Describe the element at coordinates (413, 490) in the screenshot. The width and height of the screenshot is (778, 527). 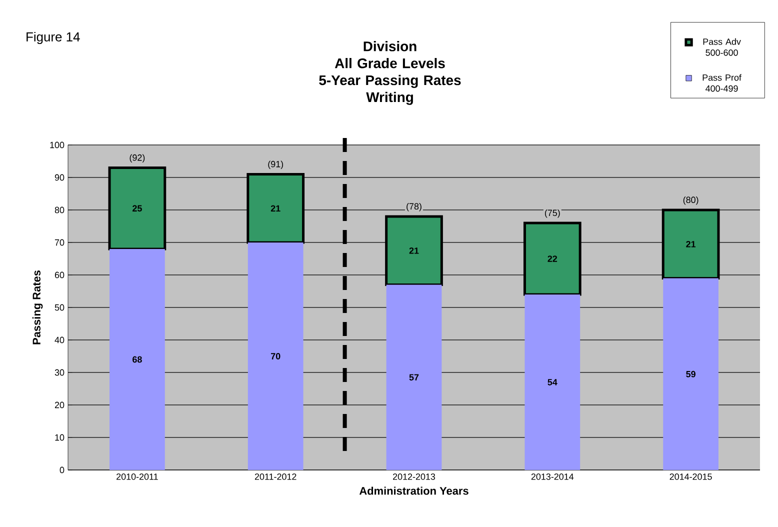
I see `x-axis-title: Administration Years` at that location.